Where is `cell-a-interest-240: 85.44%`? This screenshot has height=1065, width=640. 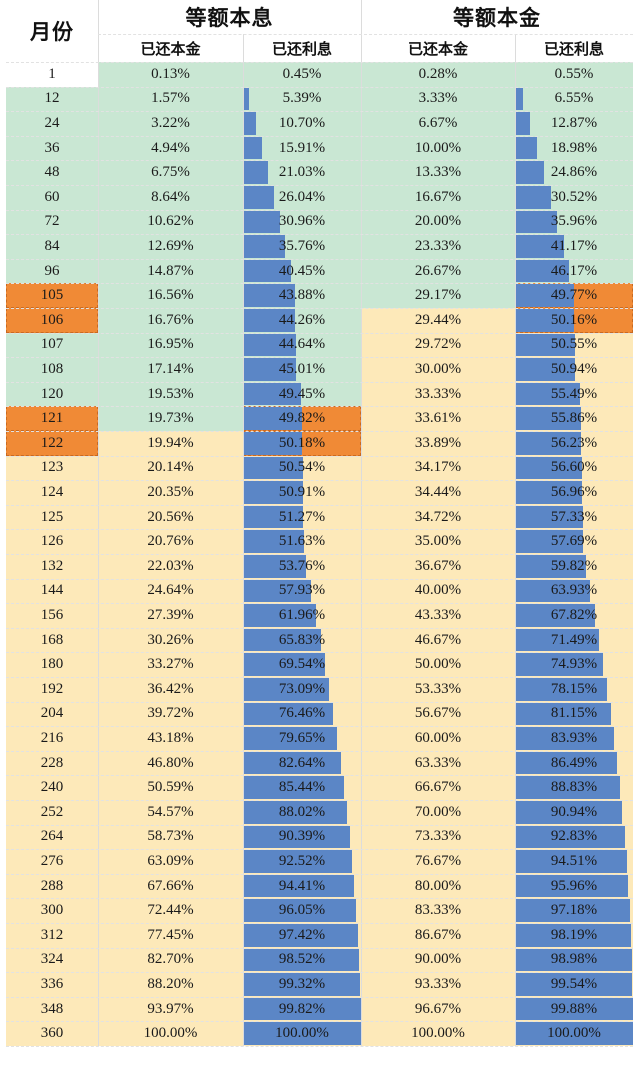 cell-a-interest-240: 85.44% is located at coordinates (302, 787).